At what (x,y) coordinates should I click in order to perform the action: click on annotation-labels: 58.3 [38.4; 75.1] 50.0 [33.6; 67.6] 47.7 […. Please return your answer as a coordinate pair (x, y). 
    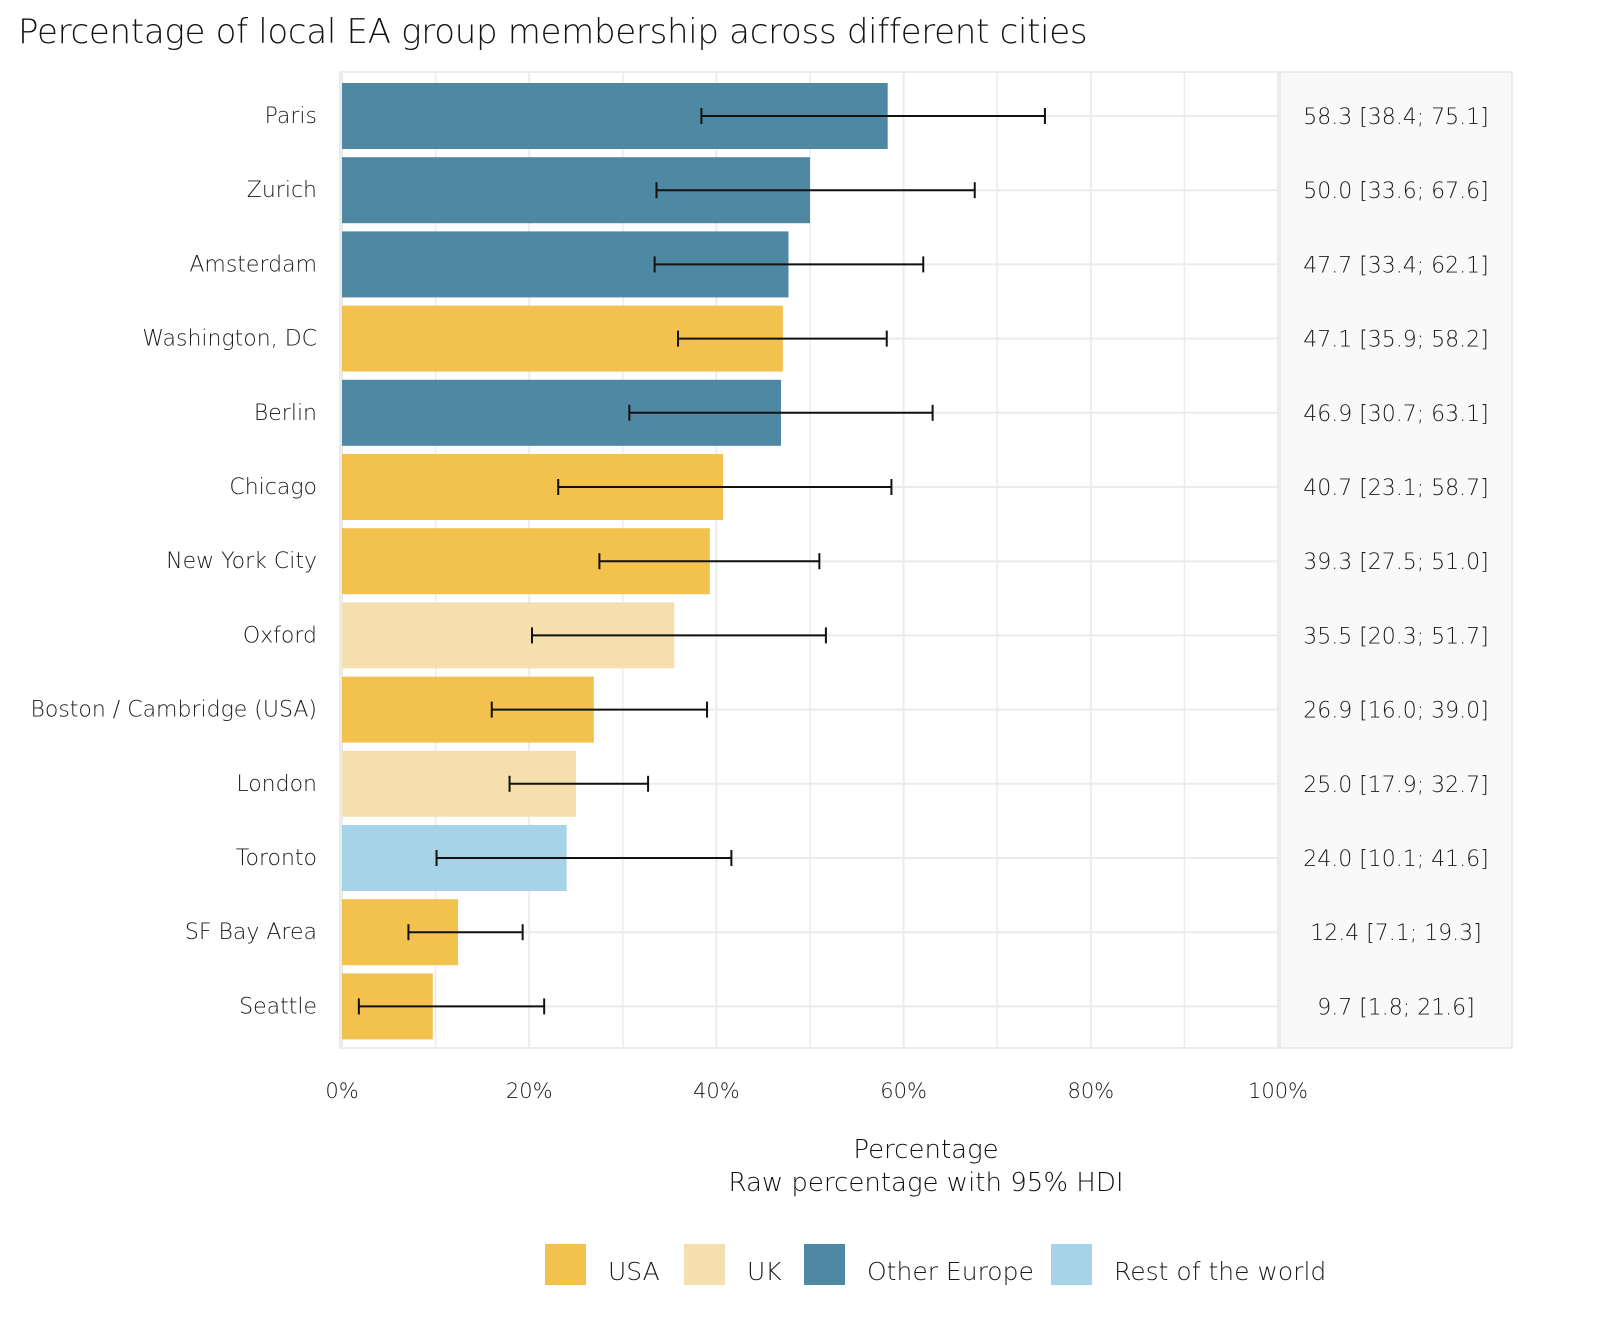
    Looking at the image, I should click on (1396, 562).